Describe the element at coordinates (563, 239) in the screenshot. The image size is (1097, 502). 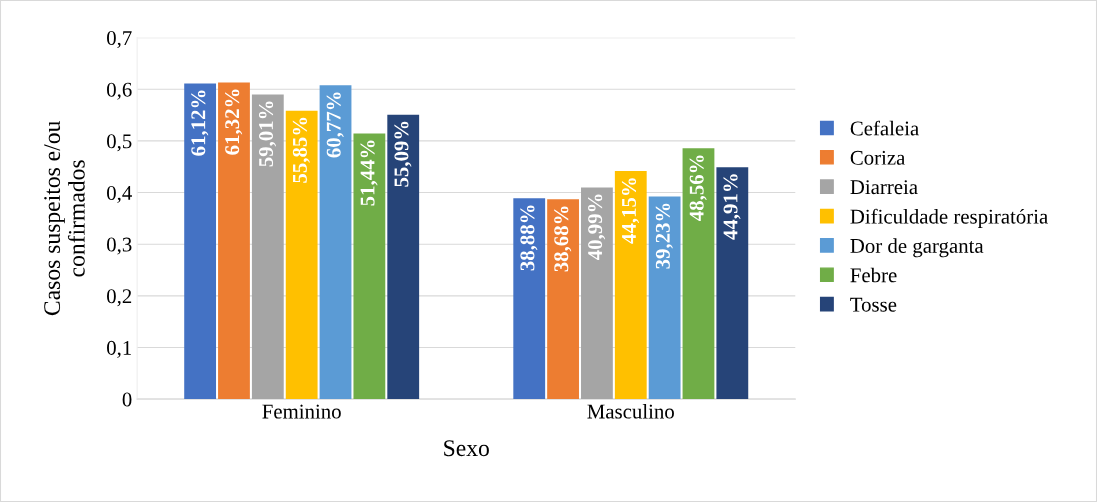
I see `data-label: 38,68%` at that location.